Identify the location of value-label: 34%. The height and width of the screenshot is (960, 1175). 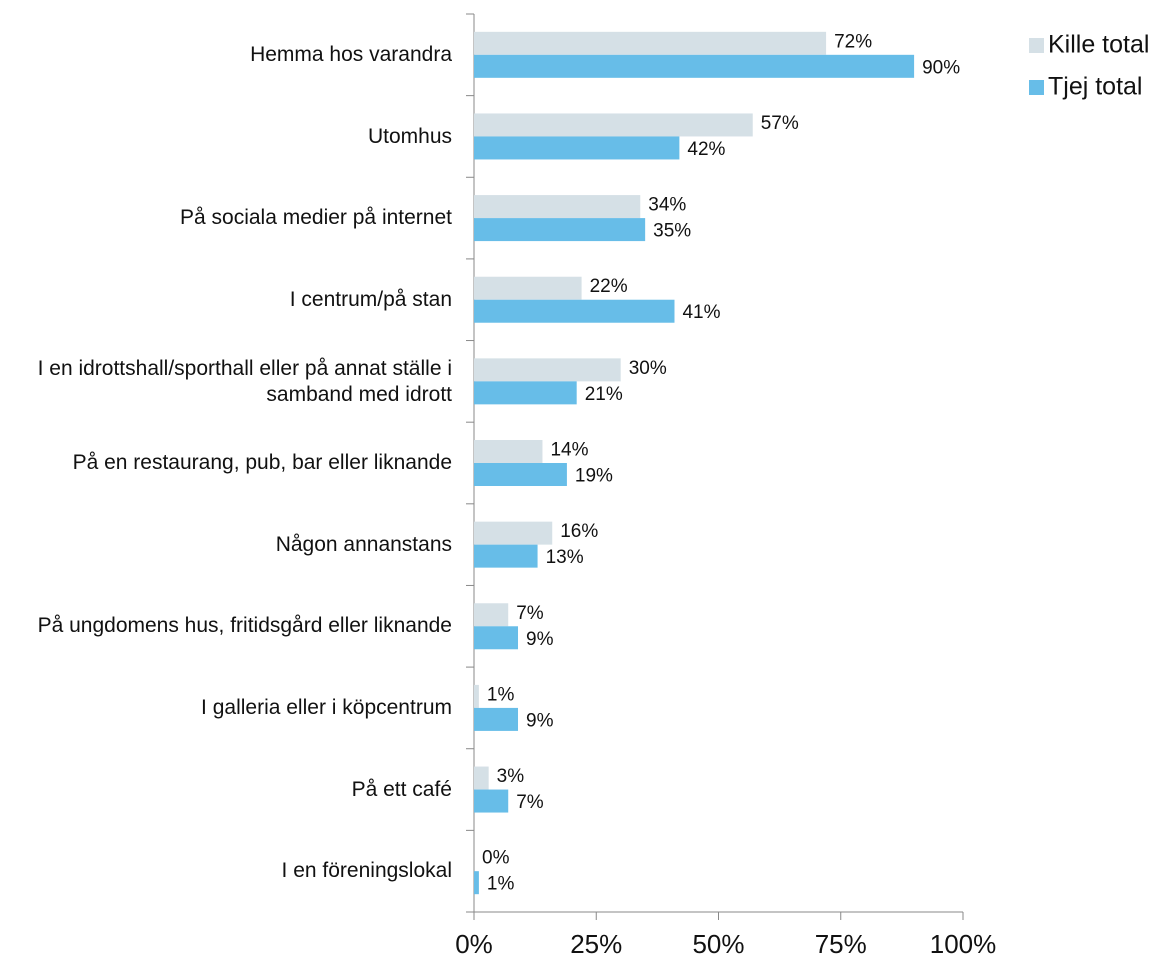
(667, 205).